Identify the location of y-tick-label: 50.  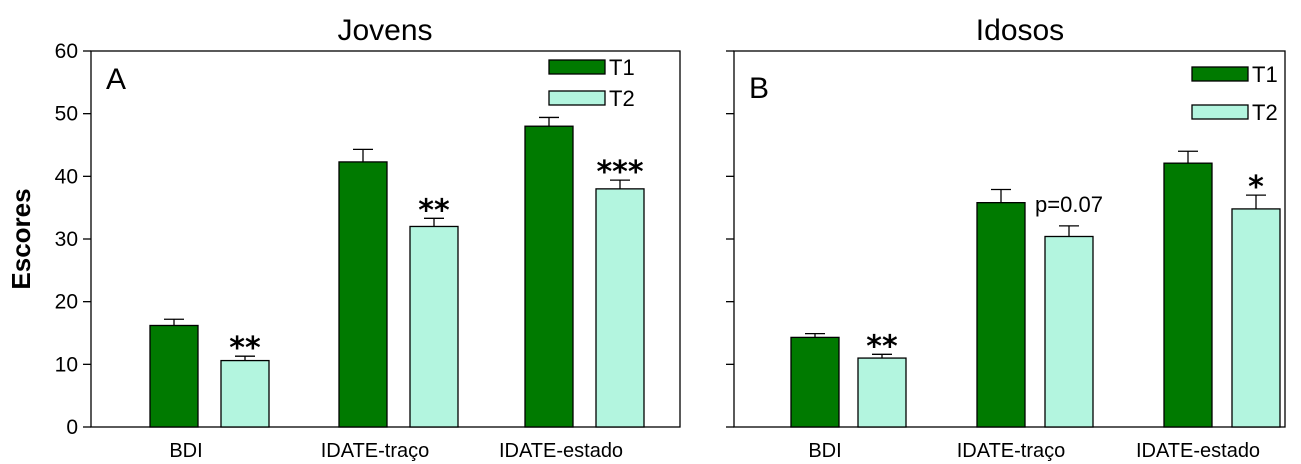
(66, 114).